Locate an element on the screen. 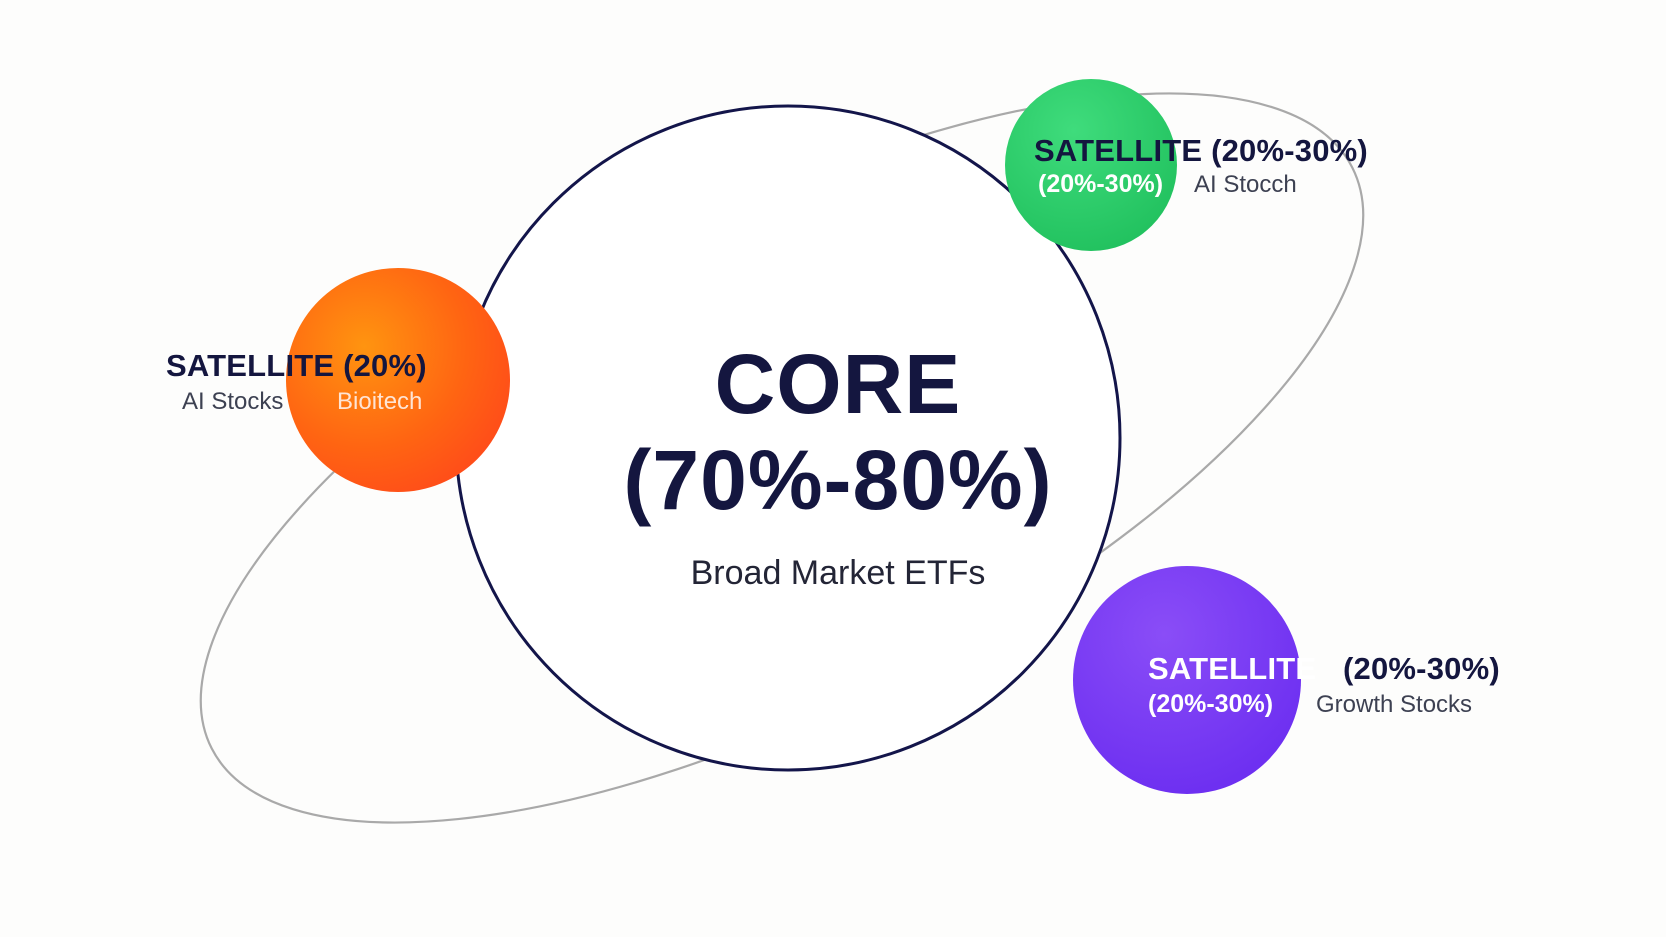 This screenshot has width=1666, height=937. satellite-top-right-percent: (20%-30%) is located at coordinates (1101, 184).